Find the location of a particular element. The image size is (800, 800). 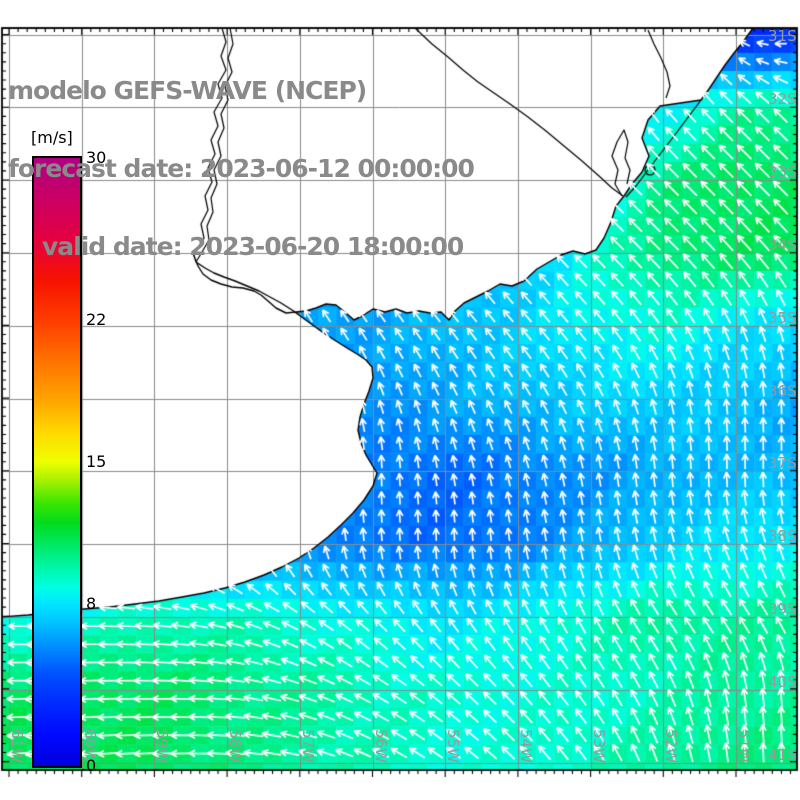

lon-label: 57W is located at coordinates (307, 746).